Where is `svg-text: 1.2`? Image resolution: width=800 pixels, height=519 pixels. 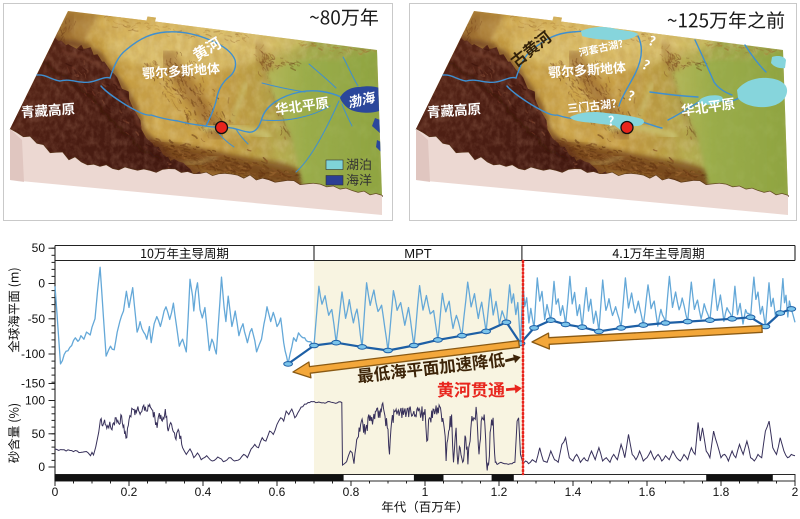
svg-text: 1.2 is located at coordinates (499, 492).